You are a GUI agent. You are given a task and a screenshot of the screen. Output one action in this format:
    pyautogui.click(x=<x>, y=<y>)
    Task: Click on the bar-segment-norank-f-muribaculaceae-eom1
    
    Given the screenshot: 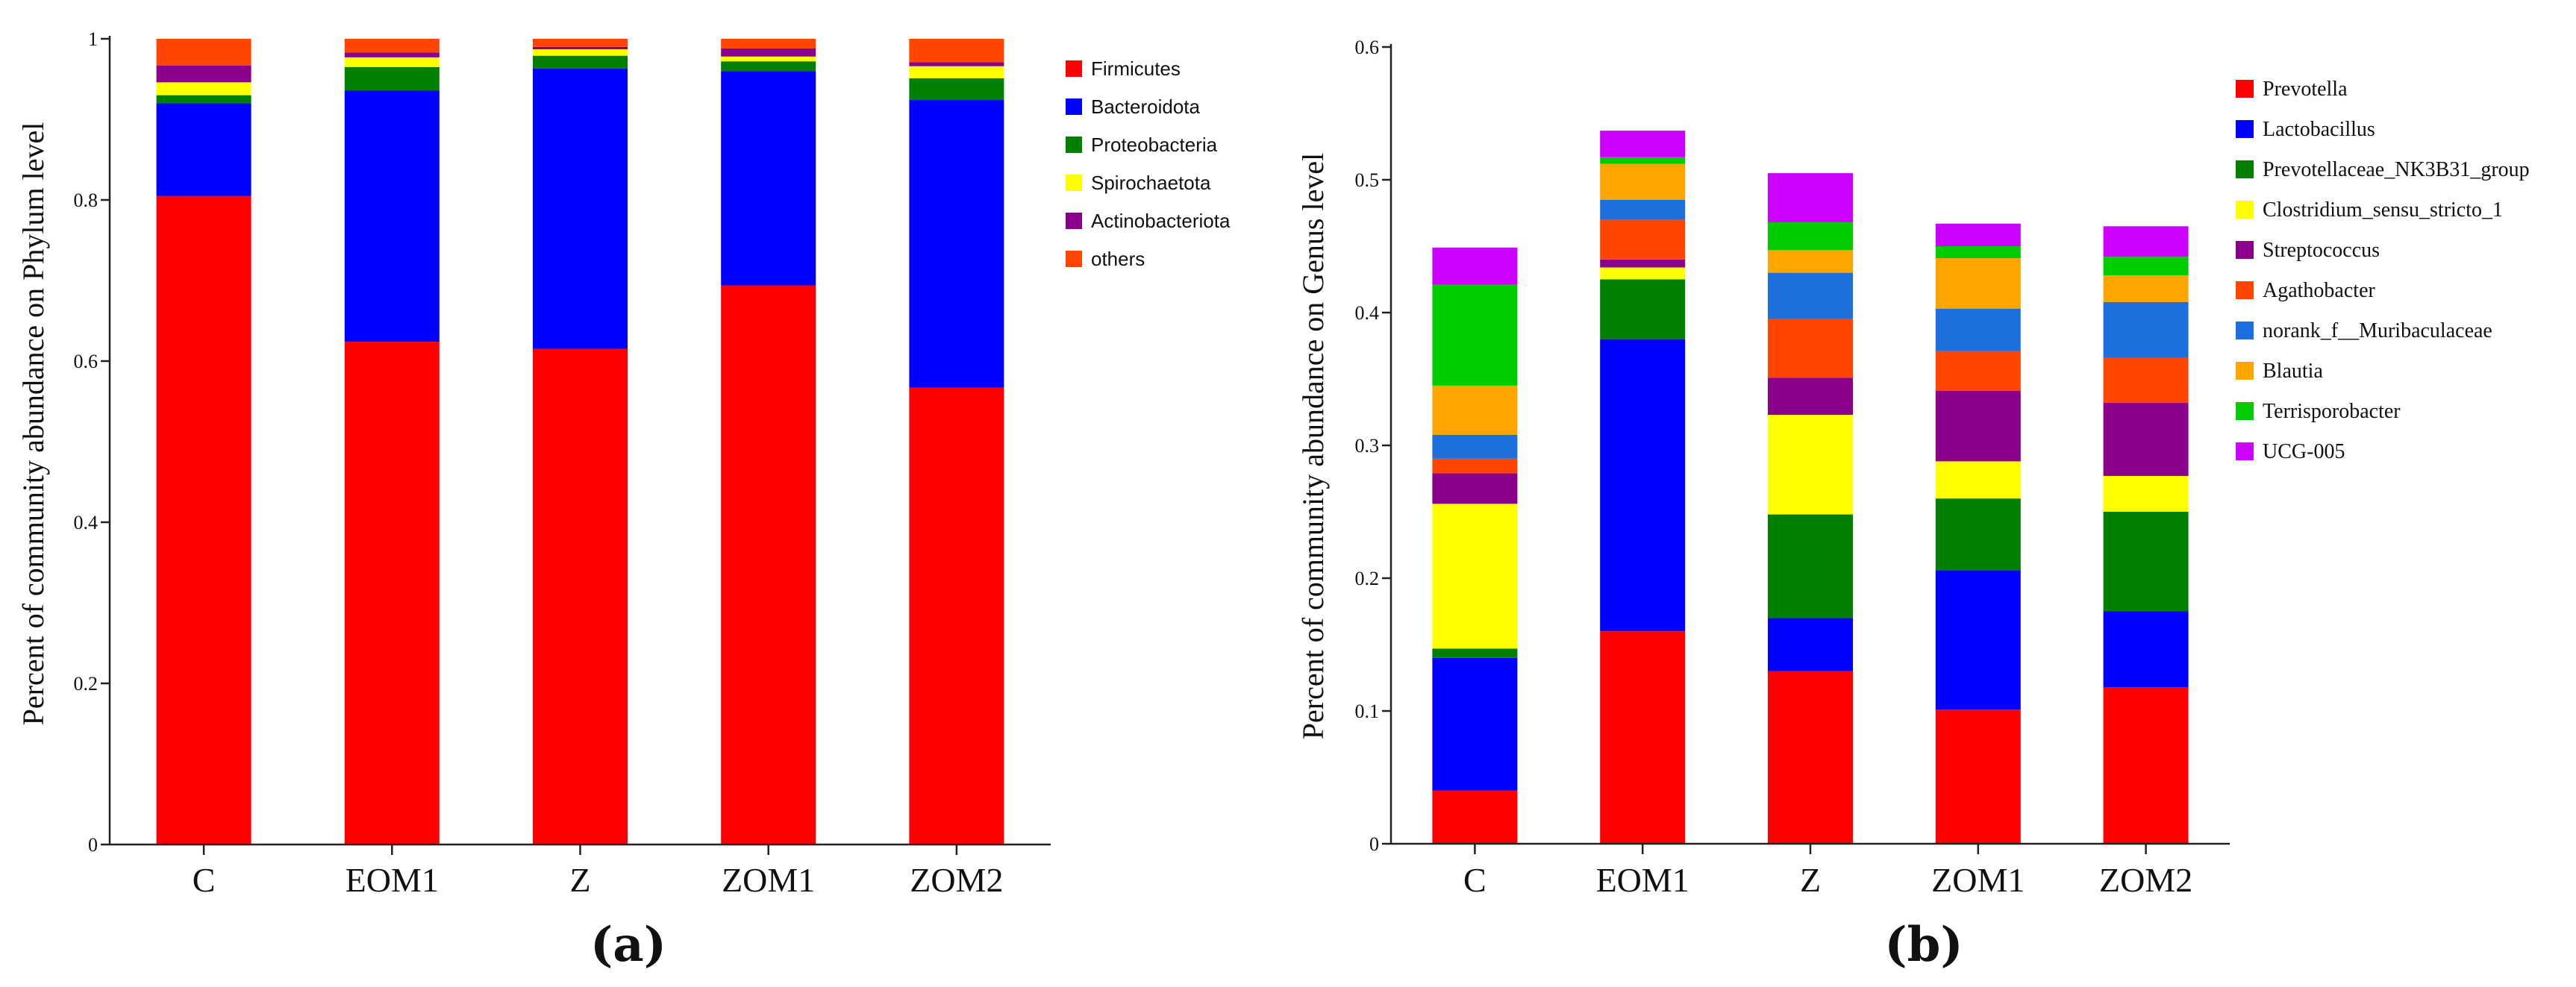 What is the action you would take?
    pyautogui.click(x=1643, y=209)
    